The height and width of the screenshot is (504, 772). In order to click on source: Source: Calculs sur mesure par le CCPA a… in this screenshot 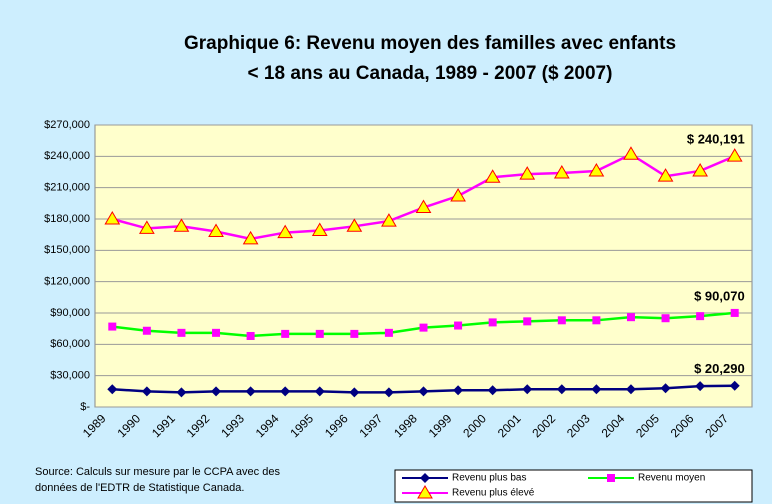, I will do `click(157, 472)`.